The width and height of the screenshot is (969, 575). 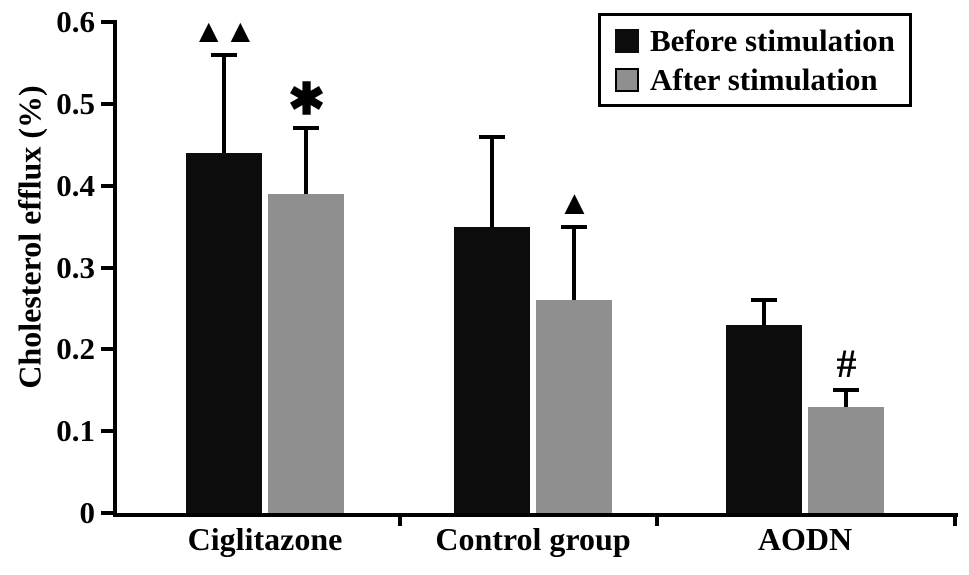 I want to click on legend-item-before-stimulation: Before stimulation, so click(x=755, y=40).